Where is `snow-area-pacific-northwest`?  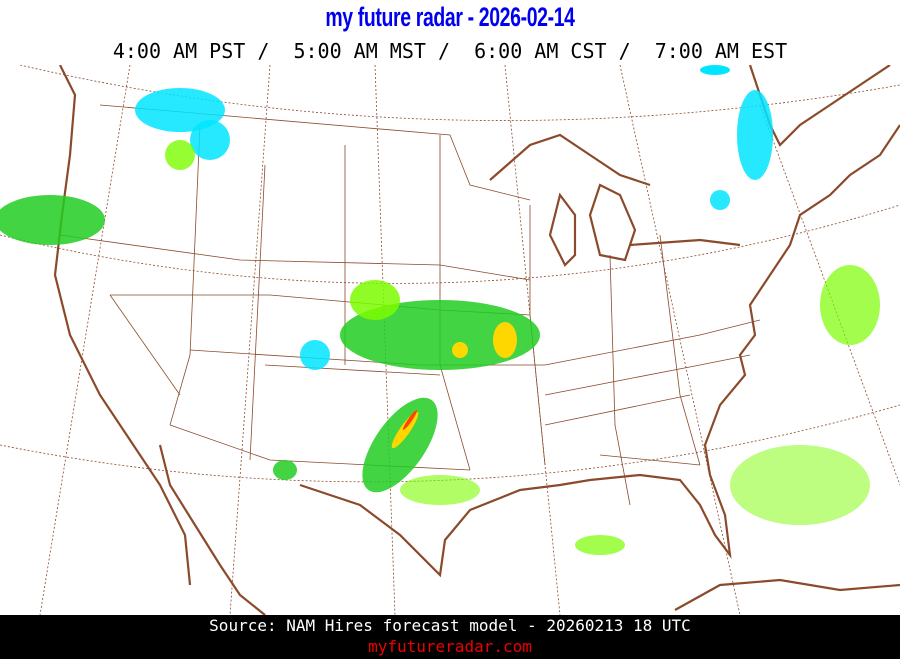 snow-area-pacific-northwest is located at coordinates (180, 110).